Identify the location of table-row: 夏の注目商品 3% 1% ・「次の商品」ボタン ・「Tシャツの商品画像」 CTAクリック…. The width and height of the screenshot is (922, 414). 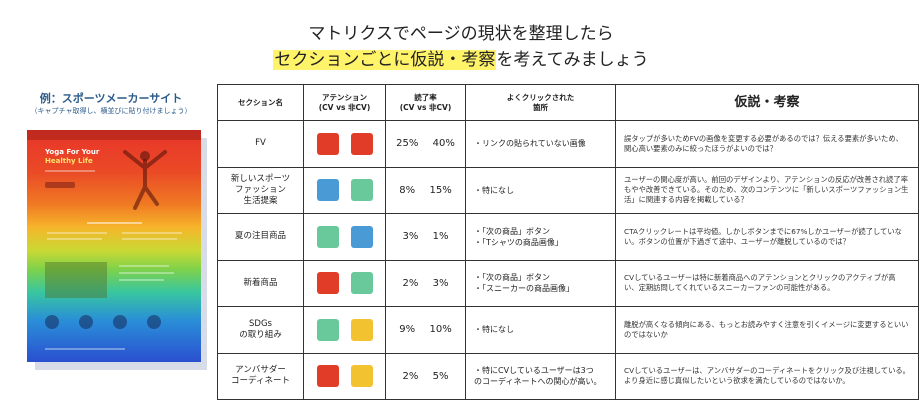
(568, 237).